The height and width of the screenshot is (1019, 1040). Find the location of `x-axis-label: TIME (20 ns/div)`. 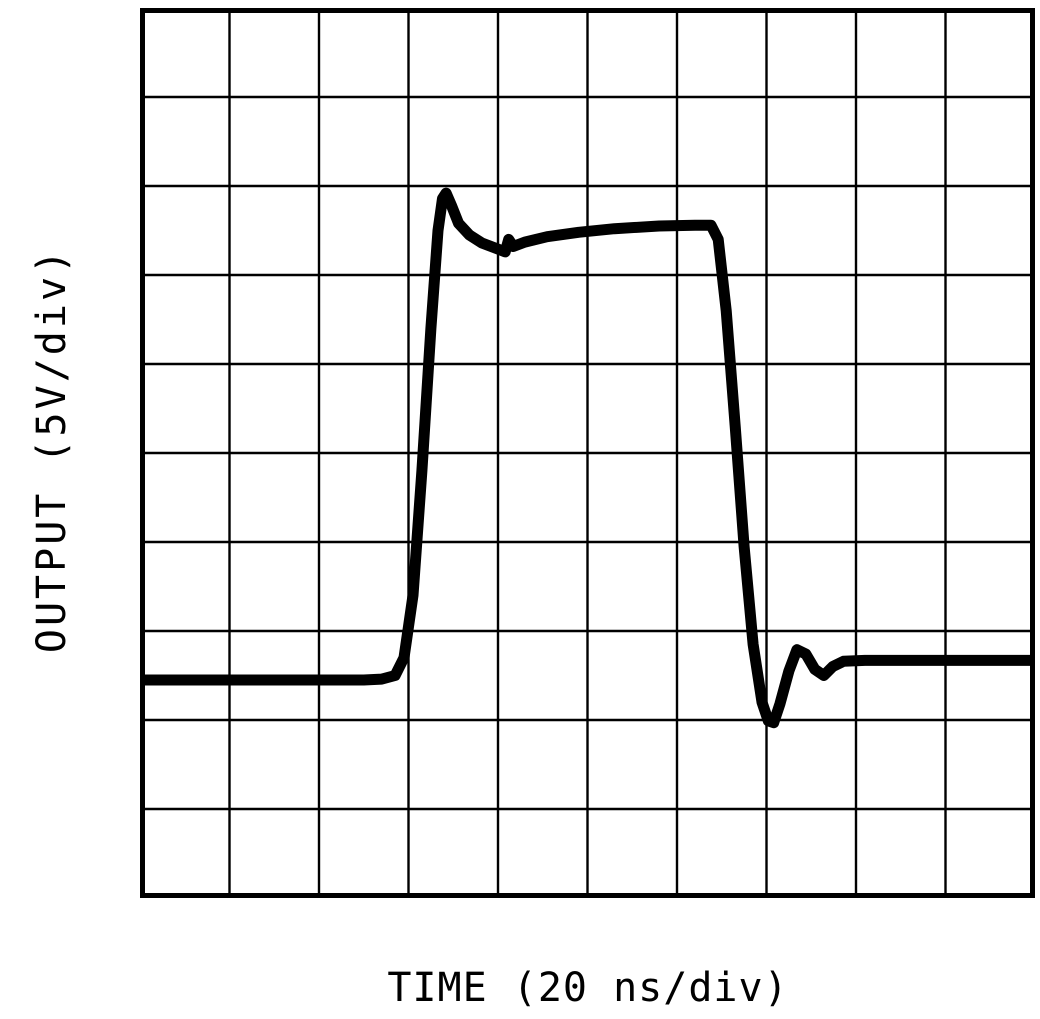

x-axis-label: TIME (20 ns/div) is located at coordinates (588, 988).